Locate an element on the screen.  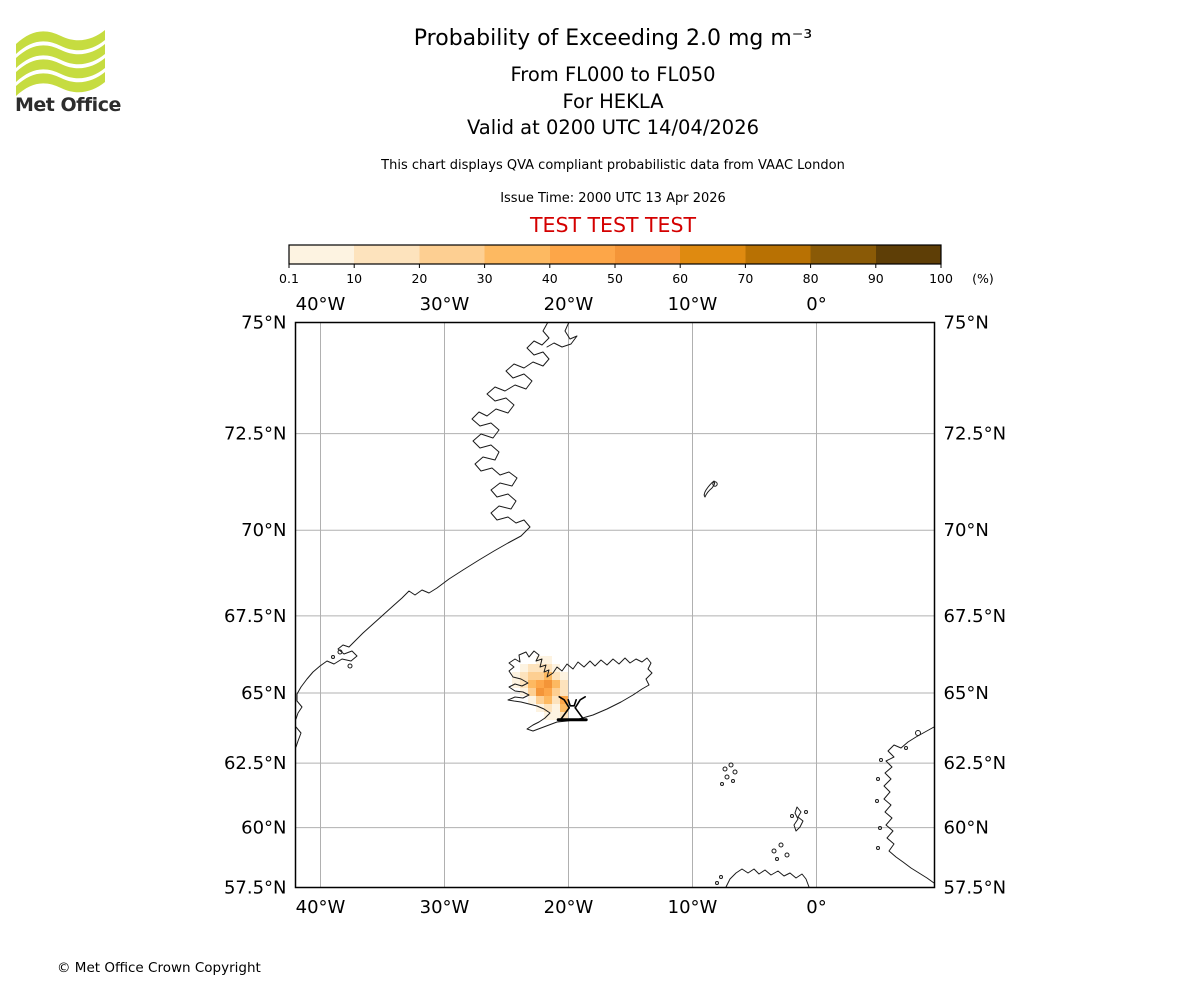
x-axis-label-bottom: 0° is located at coordinates (816, 907).